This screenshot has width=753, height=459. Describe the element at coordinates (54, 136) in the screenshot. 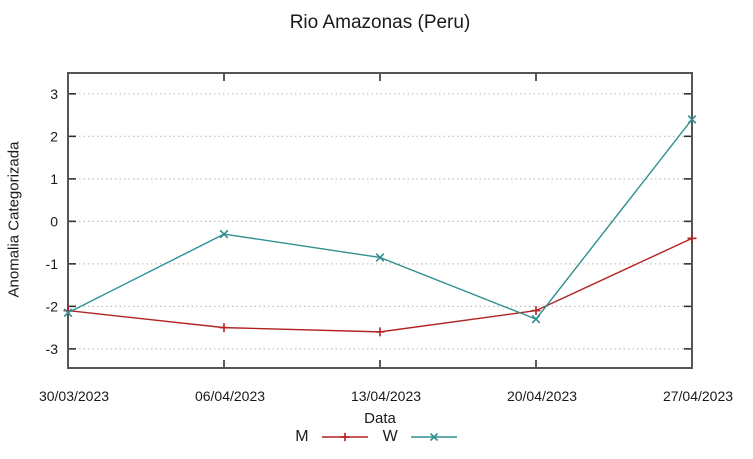

I see `y-tick-label: 2` at that location.